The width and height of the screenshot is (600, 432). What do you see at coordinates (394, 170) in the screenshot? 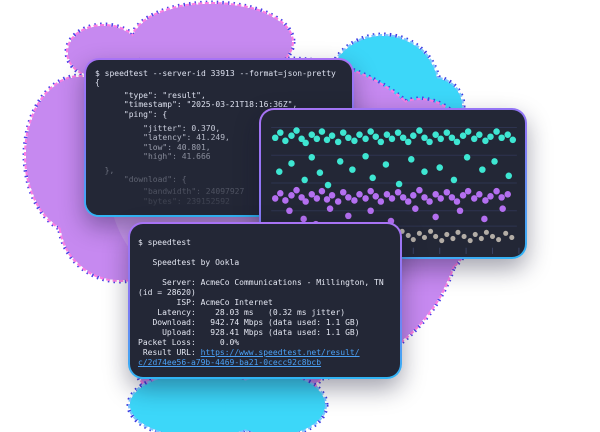
I see `series-teal-sparse` at bounding box center [394, 170].